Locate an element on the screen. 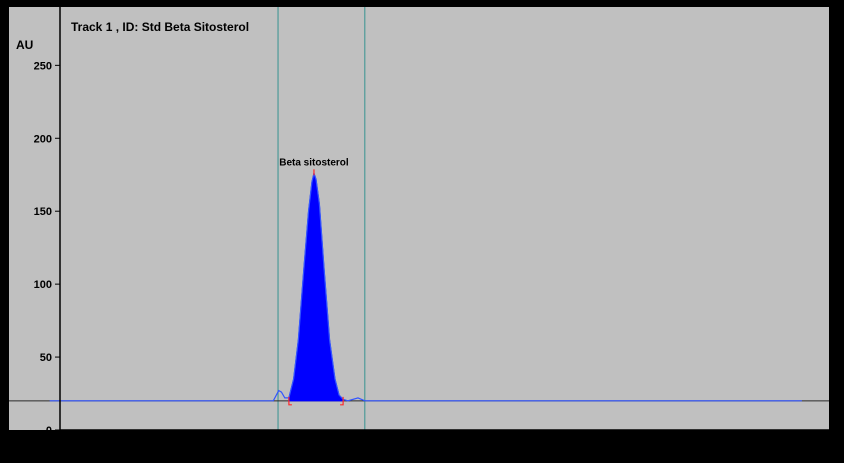 The width and height of the screenshot is (844, 463). x-tick-label: 0.00 is located at coordinates (73, 443).